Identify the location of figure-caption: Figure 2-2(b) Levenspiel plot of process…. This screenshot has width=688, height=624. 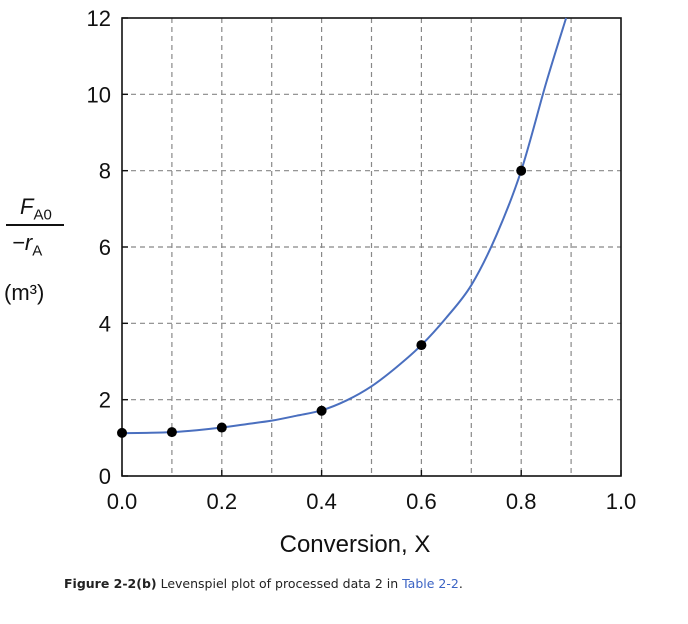
(263, 583).